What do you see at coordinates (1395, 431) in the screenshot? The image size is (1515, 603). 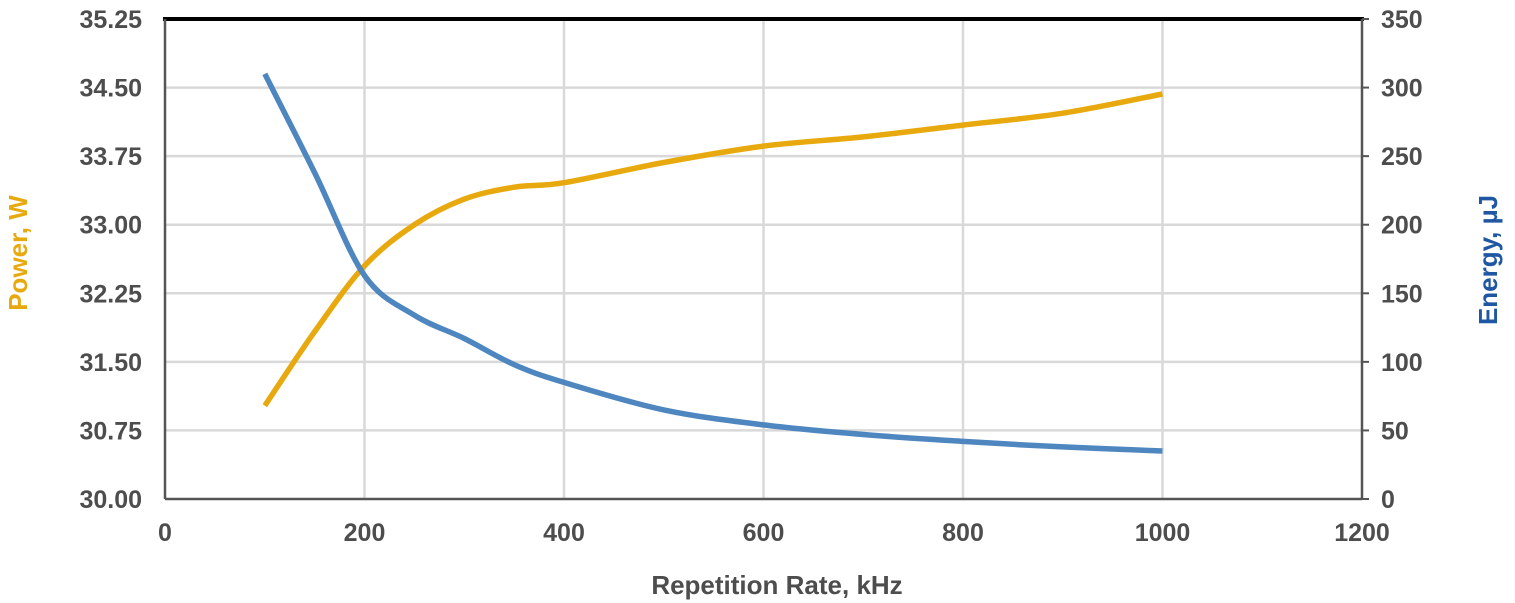 I see `right-y-tick-label: 50` at bounding box center [1395, 431].